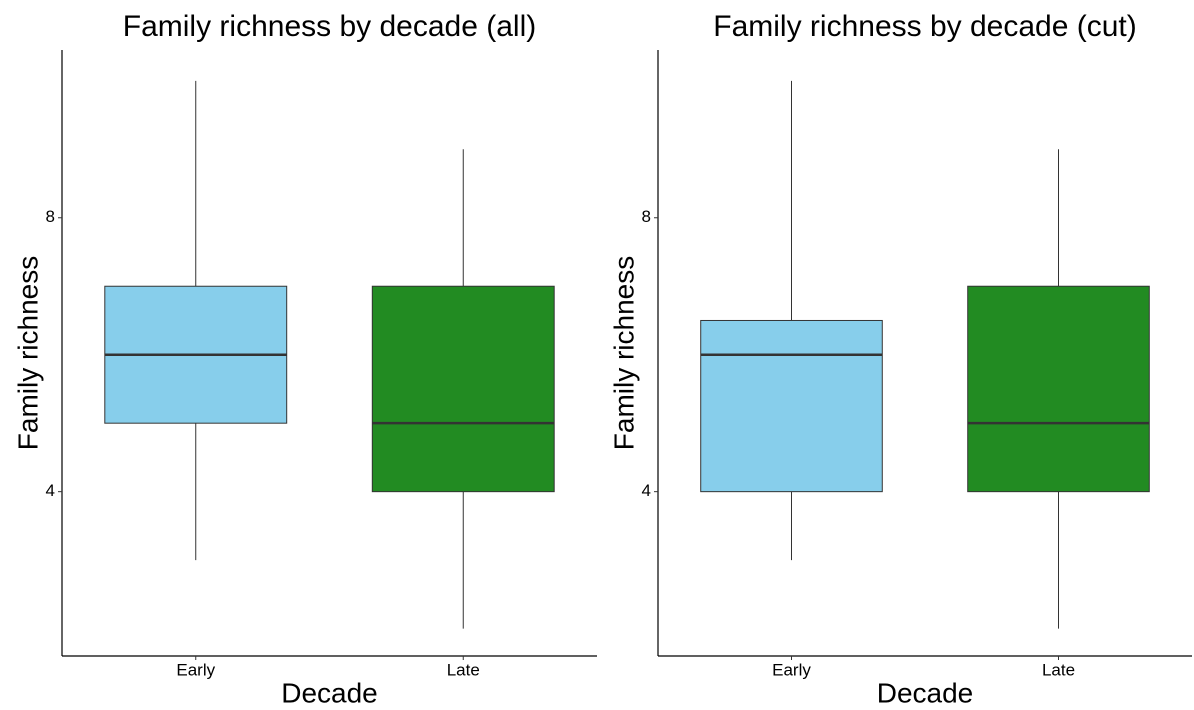  I want to click on chart-title: Family richness by decade (all), so click(329, 26).